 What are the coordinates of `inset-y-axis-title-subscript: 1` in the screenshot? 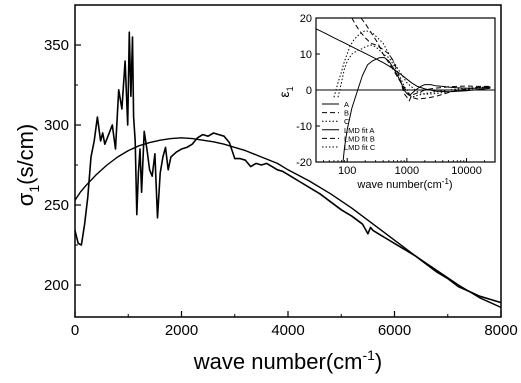 It's located at (290, 88).